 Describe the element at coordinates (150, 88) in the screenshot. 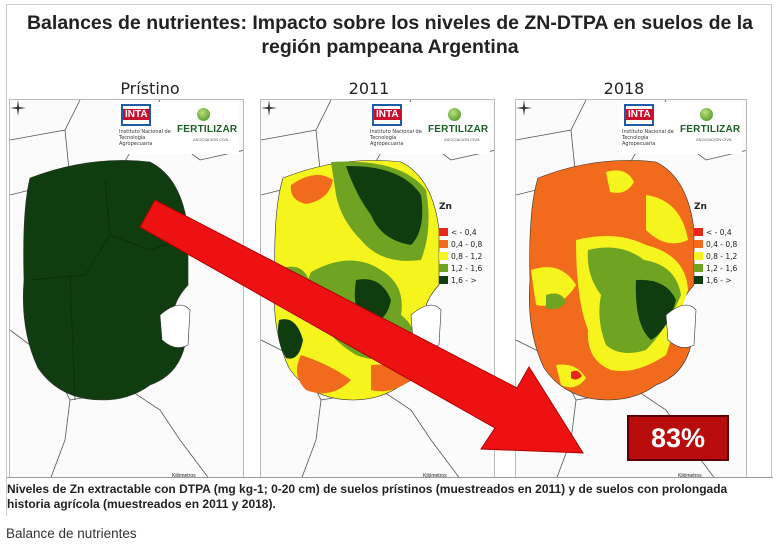

I see `panel-label-pristino: Prístino` at that location.